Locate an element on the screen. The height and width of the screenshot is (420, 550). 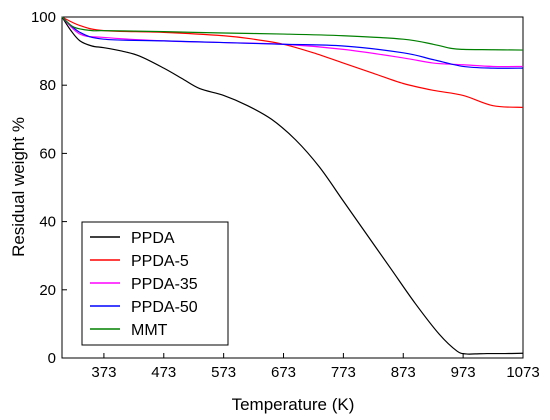
y-tick-label: 0 is located at coordinates (52, 358).